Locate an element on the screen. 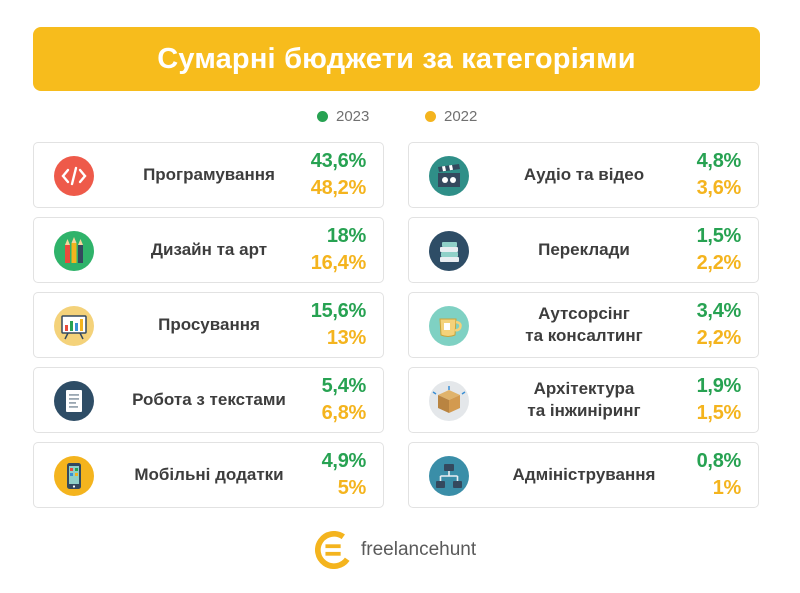 This screenshot has height=593, width=800. legend-item-2023: 2023 is located at coordinates (343, 116).